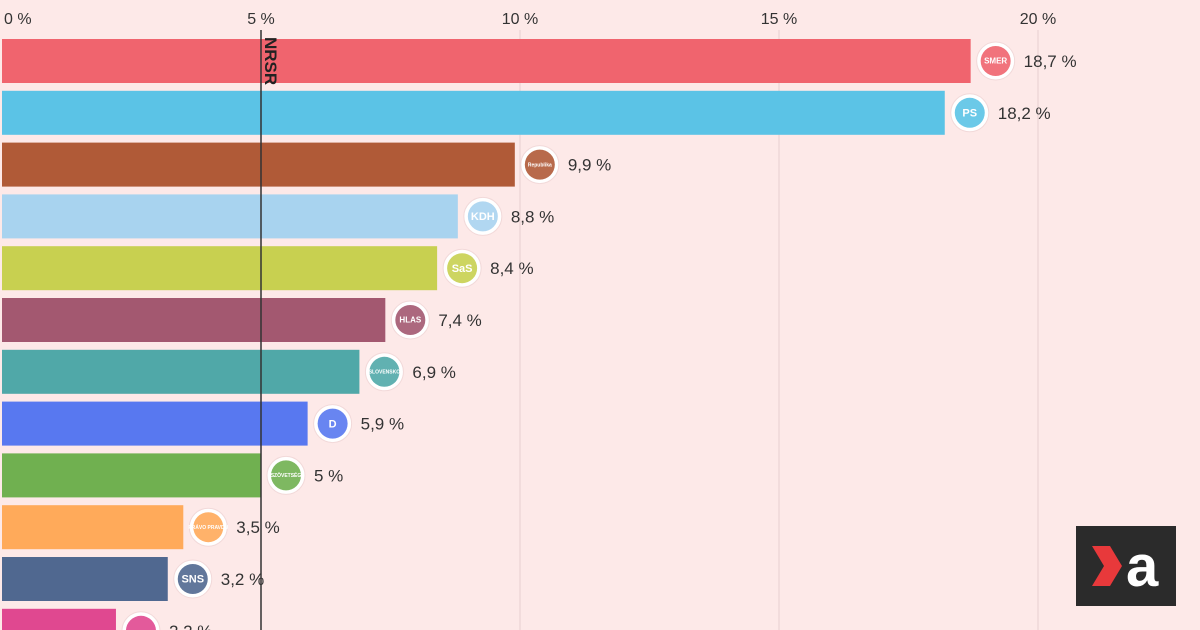 The height and width of the screenshot is (630, 1200). I want to click on value-label: 8,8 %, so click(532, 216).